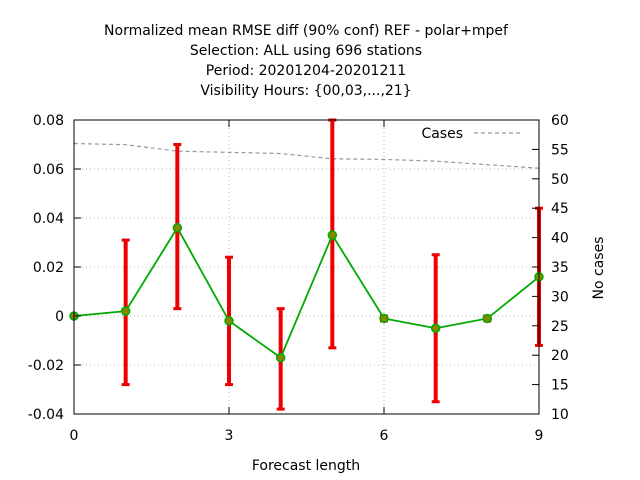 The width and height of the screenshot is (640, 480). I want to click on y2-tick-label: 20, so click(560, 356).